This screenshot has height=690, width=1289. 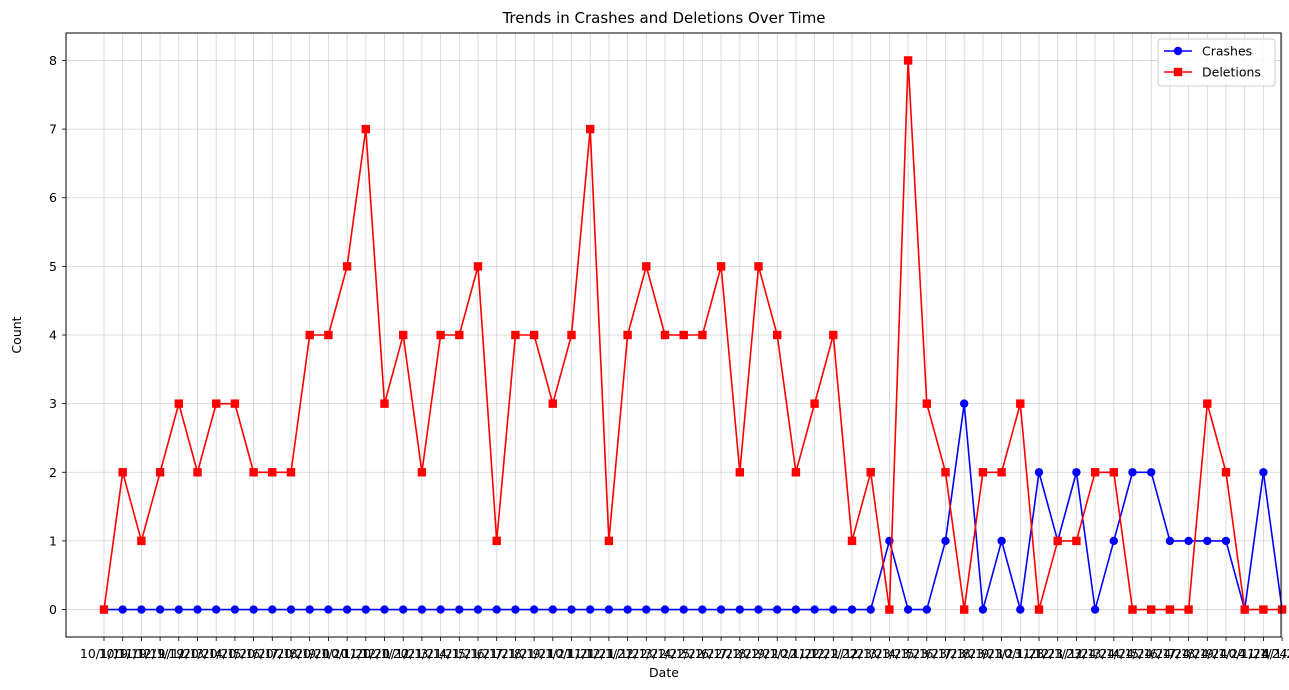 What do you see at coordinates (852, 653) in the screenshot?
I see `x-tick-label: 1/1/23` at bounding box center [852, 653].